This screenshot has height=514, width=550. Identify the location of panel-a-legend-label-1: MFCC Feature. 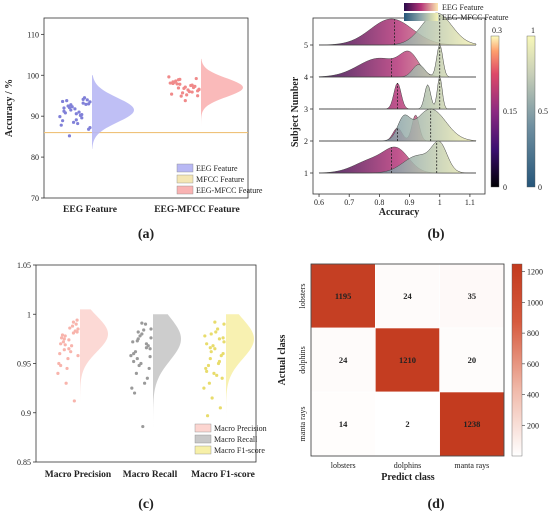
(220, 179).